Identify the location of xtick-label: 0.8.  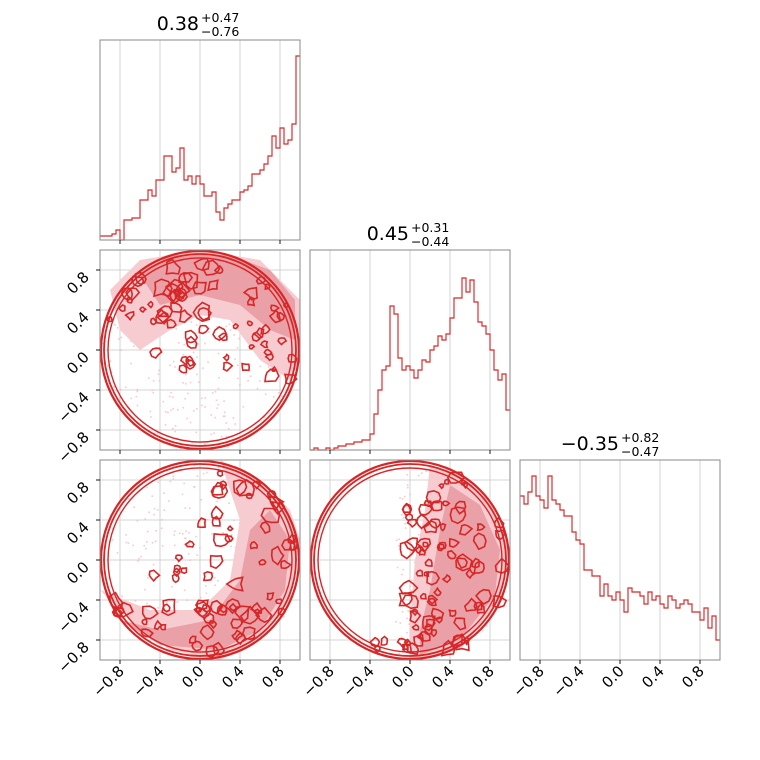
(693, 677).